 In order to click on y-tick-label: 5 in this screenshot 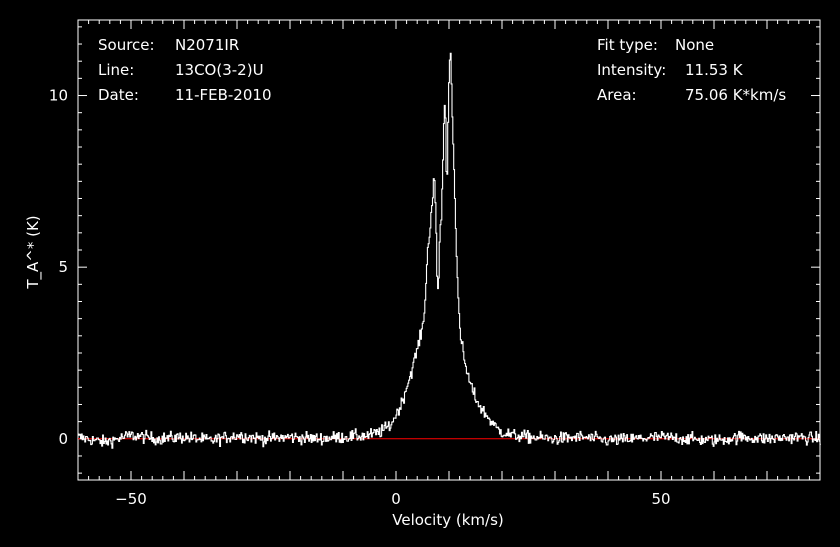, I will do `click(63, 267)`.